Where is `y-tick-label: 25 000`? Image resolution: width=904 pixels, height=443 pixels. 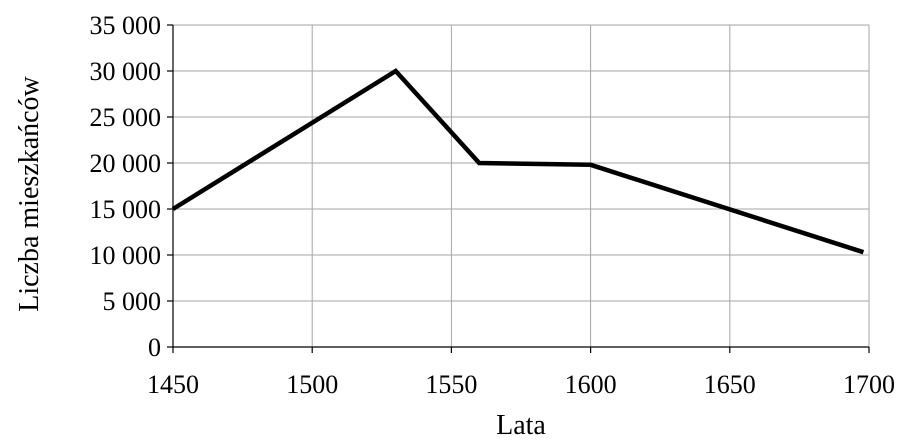 y-tick-label: 25 000 is located at coordinates (126, 117).